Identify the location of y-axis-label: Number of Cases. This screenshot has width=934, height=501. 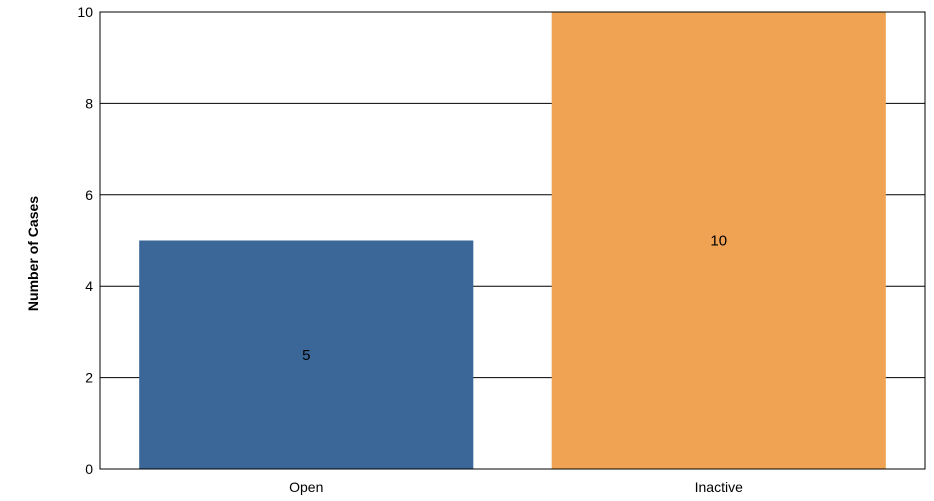
(33, 253).